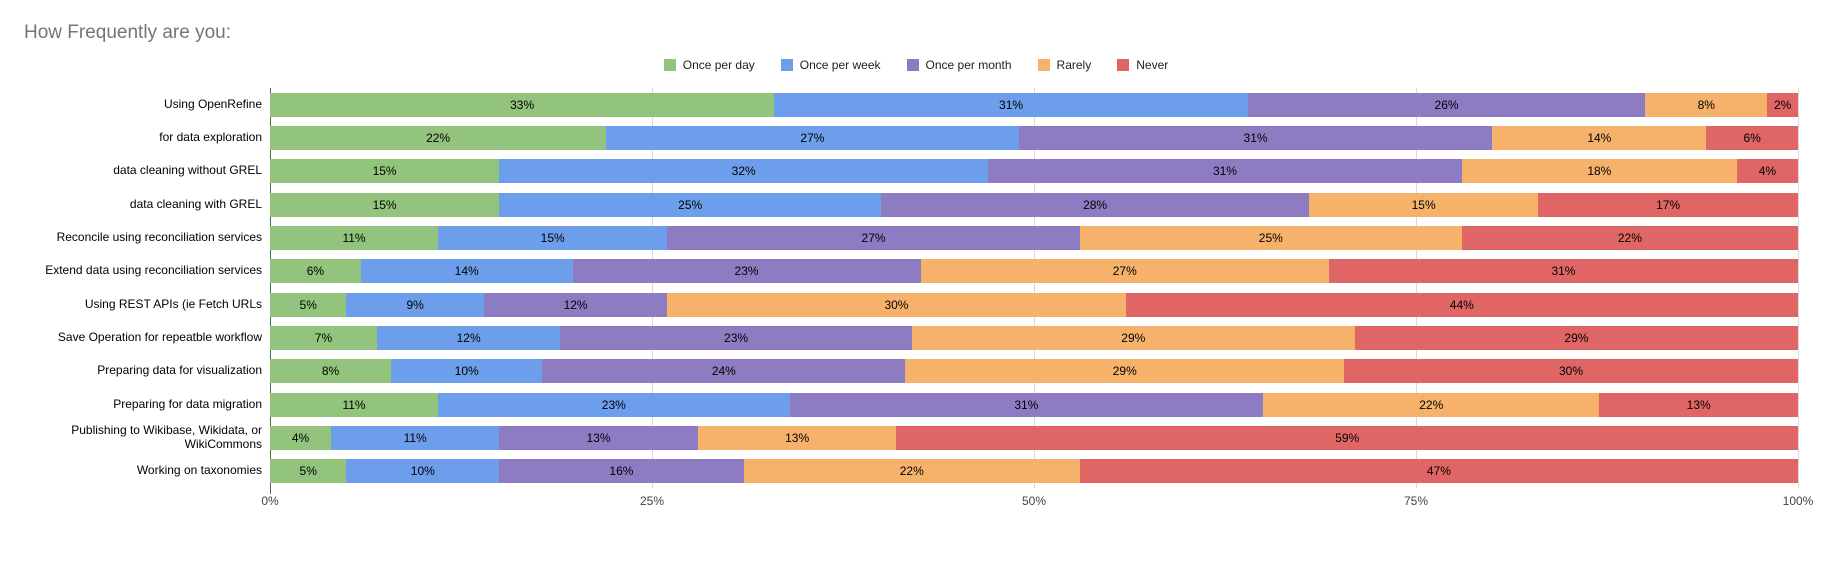  What do you see at coordinates (179, 370) in the screenshot?
I see `category-label: Preparing data for visualization` at bounding box center [179, 370].